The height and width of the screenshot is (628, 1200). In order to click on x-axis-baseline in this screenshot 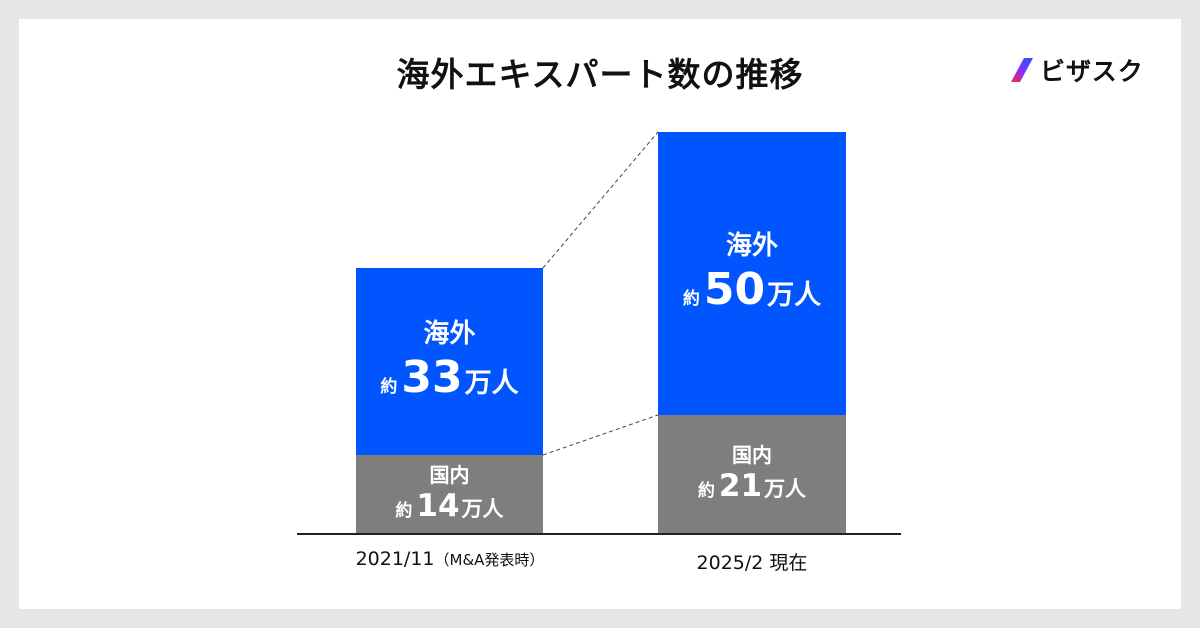, I will do `click(599, 534)`.